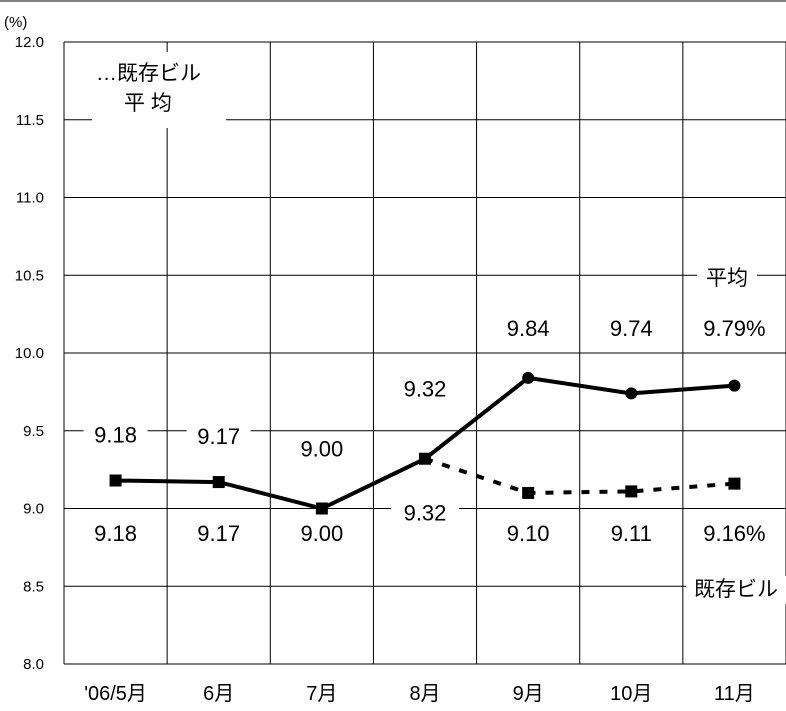  I want to click on existing-data-label: 9.11, so click(631, 533).